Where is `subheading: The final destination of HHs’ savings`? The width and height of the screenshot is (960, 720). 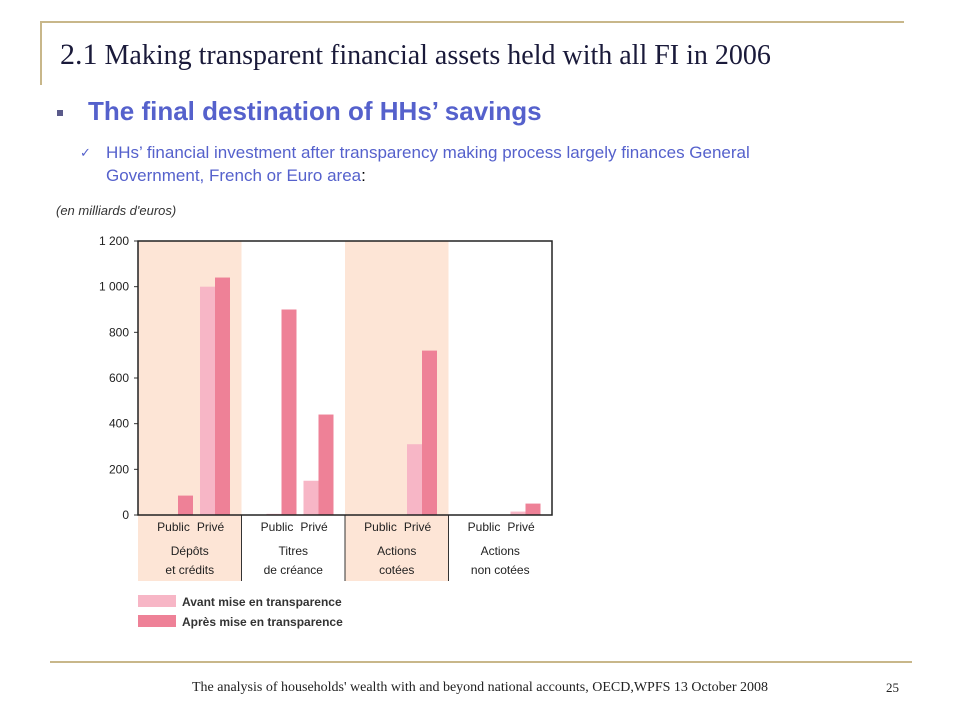
subheading: The final destination of HHs’ savings is located at coordinates (315, 111).